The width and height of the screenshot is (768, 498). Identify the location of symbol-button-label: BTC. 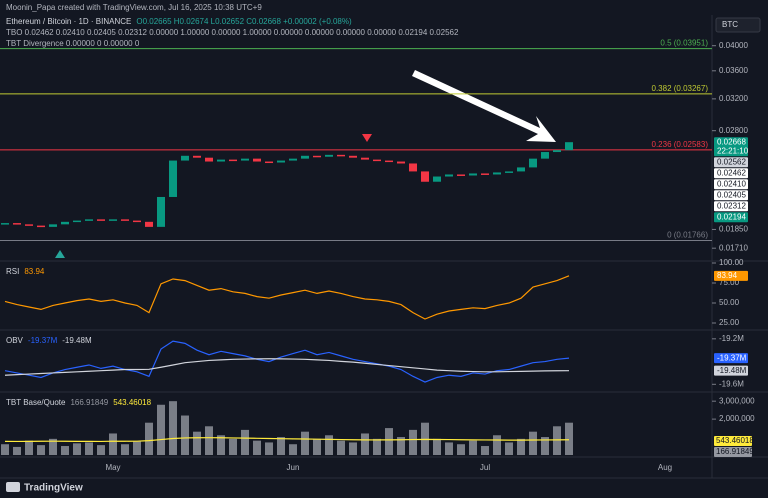
(730, 24).